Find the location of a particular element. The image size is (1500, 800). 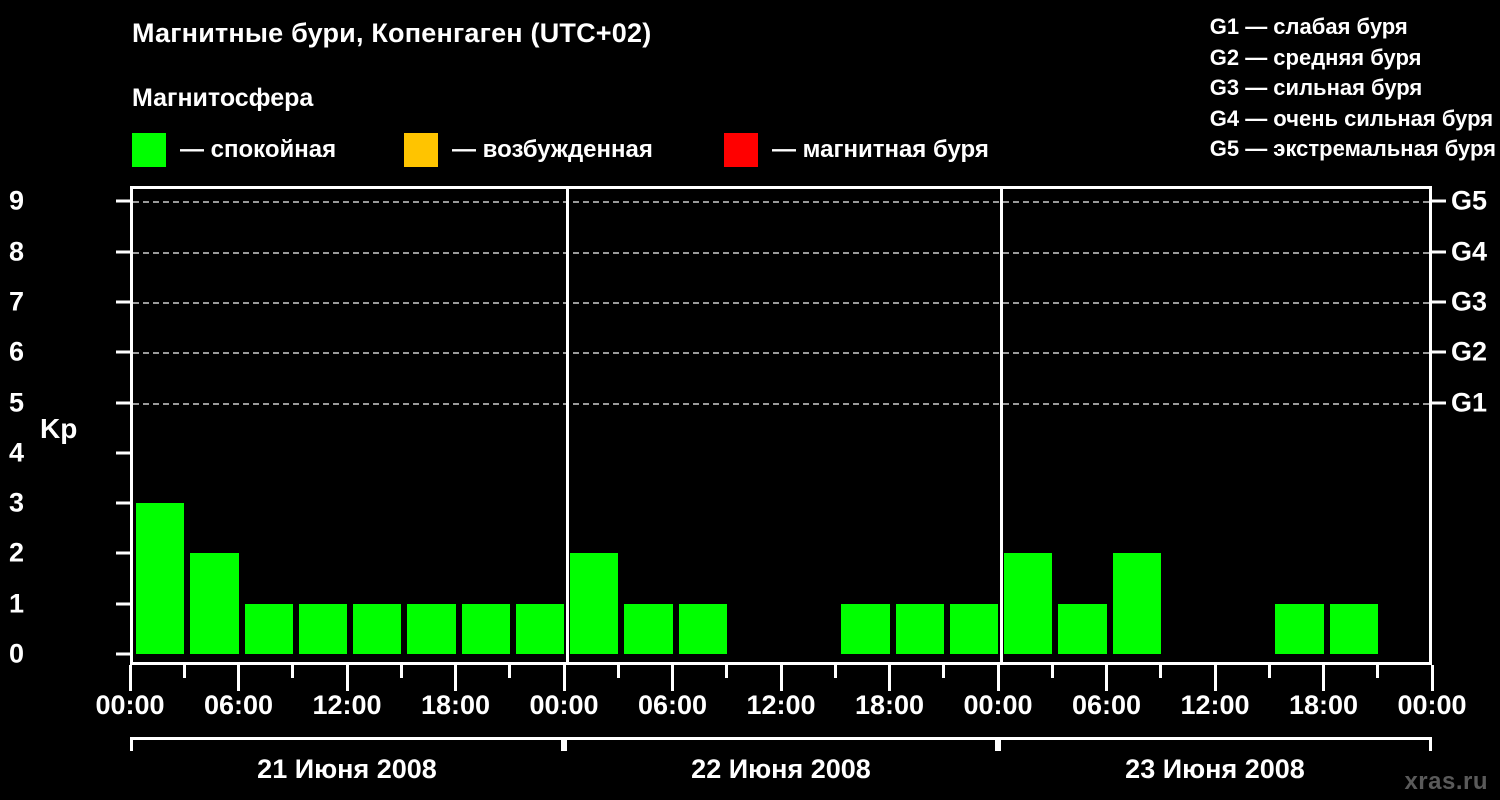

y-tick-label-7: 7 is located at coordinates (16, 301).